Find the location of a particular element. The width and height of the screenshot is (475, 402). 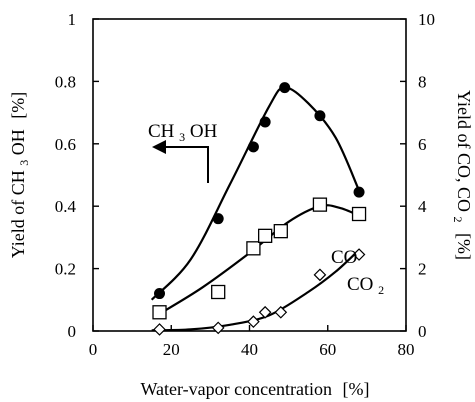

right-y-axis-title: Yield of CO, CO 2 [%] is located at coordinates (462, 175).